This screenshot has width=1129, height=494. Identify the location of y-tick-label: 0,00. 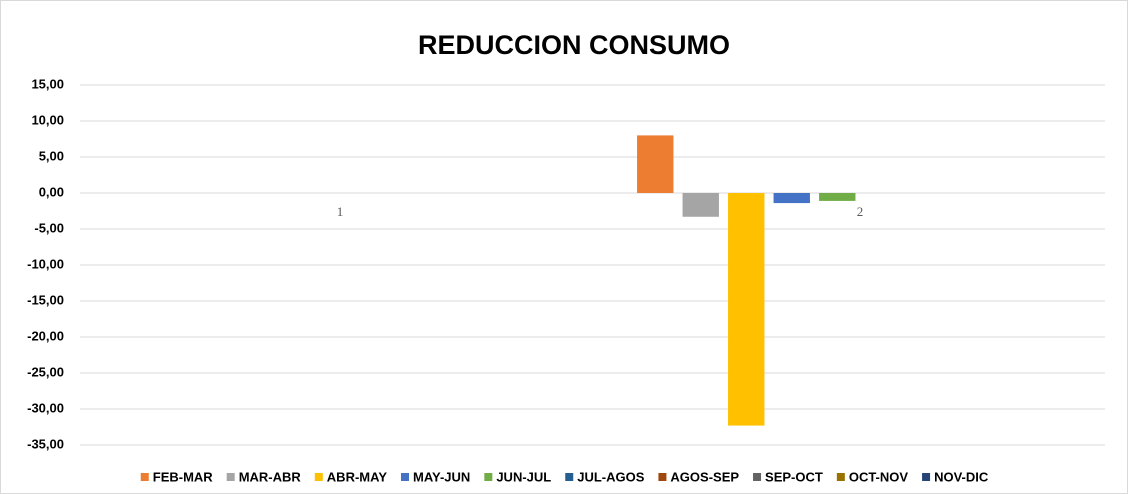
(51, 191).